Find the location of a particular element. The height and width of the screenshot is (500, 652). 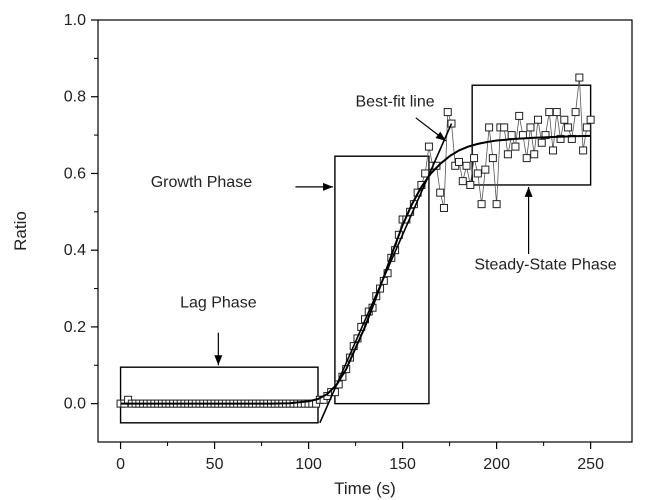

region-growth-box is located at coordinates (382, 280).